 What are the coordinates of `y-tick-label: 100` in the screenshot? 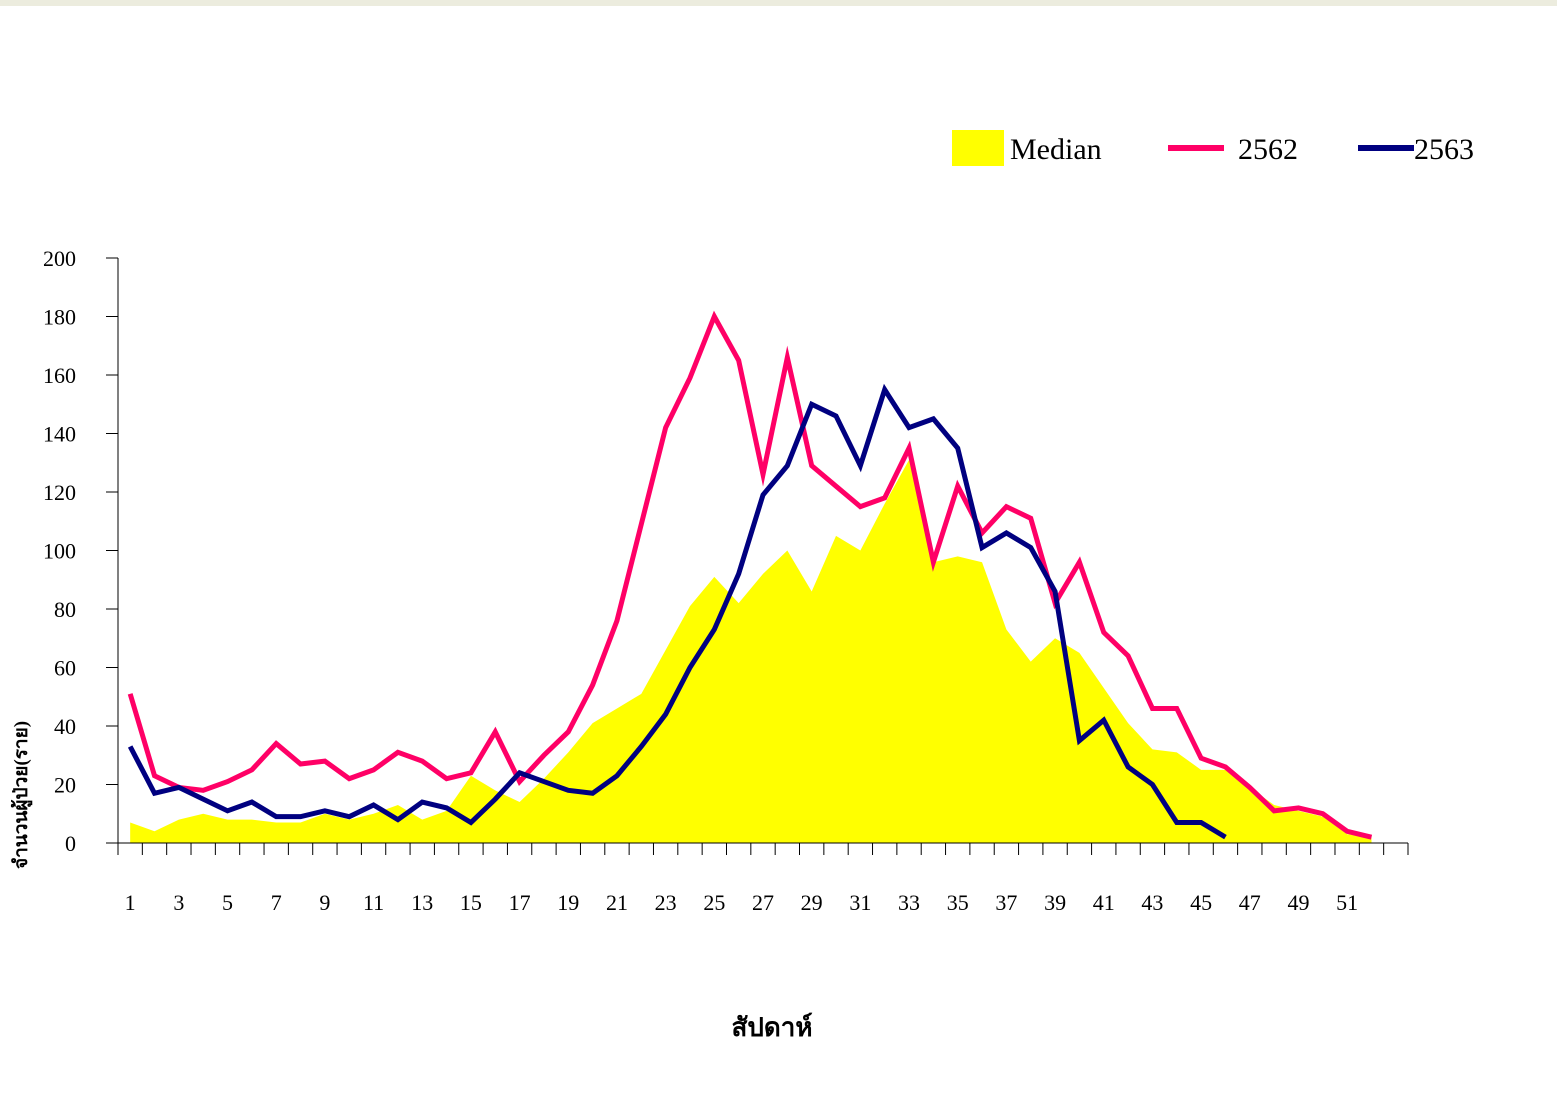 It's located at (59, 551).